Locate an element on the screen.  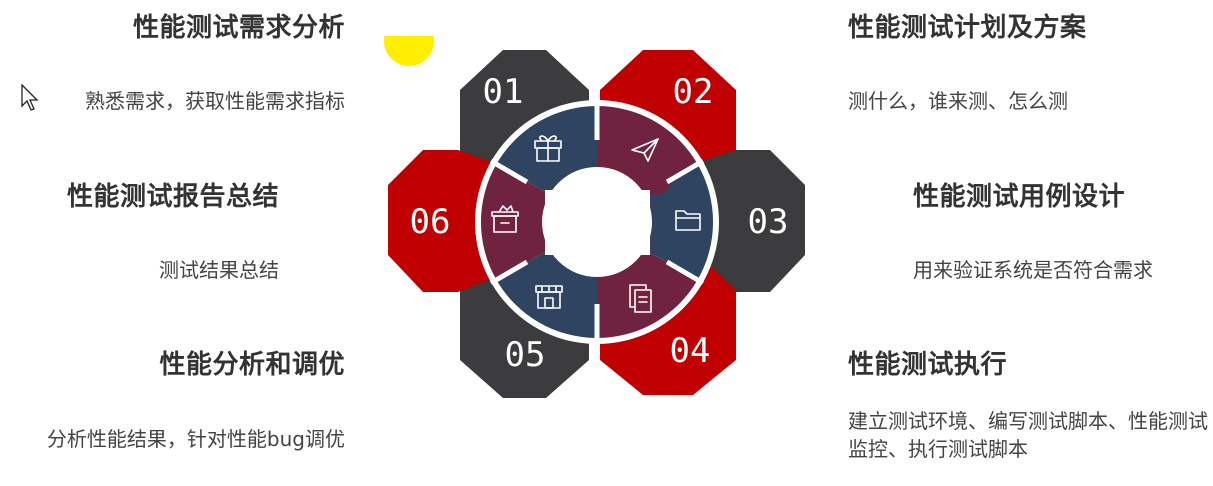
step-05-number: 05 is located at coordinates (525, 355).